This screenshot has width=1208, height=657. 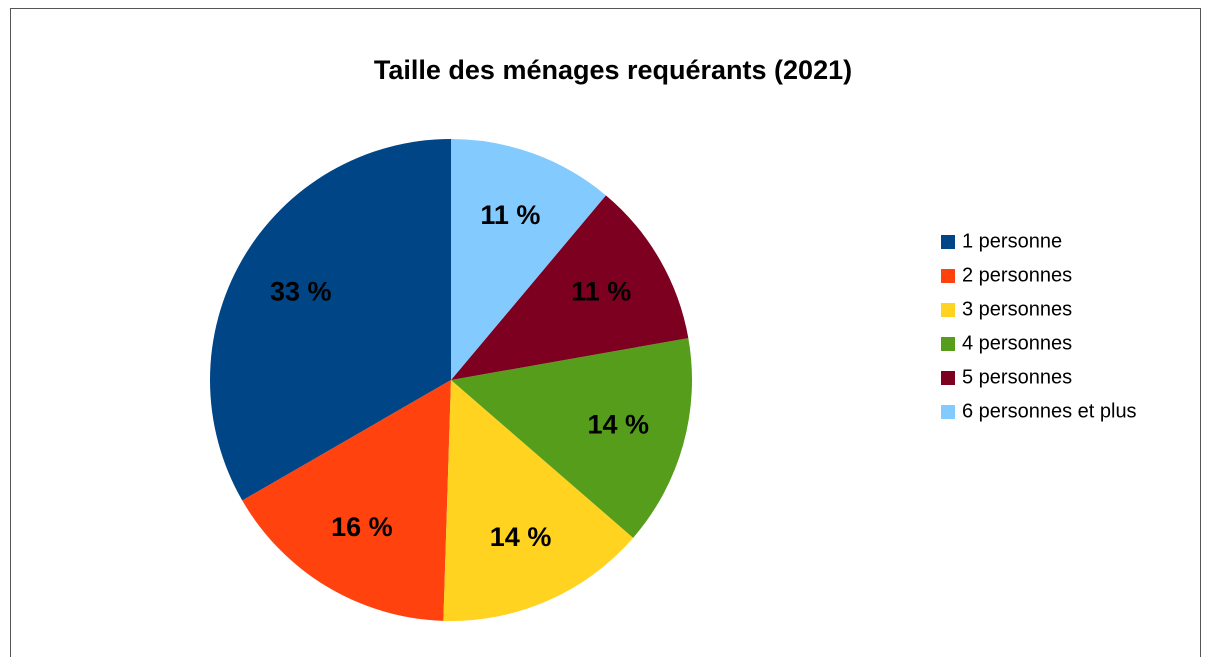 What do you see at coordinates (1017, 343) in the screenshot?
I see `legend-label: 4 personnes` at bounding box center [1017, 343].